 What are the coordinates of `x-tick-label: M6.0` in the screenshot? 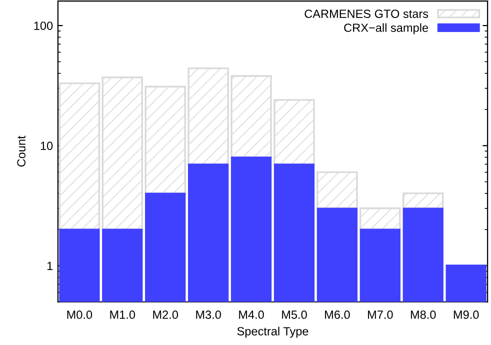 It's located at (337, 314).